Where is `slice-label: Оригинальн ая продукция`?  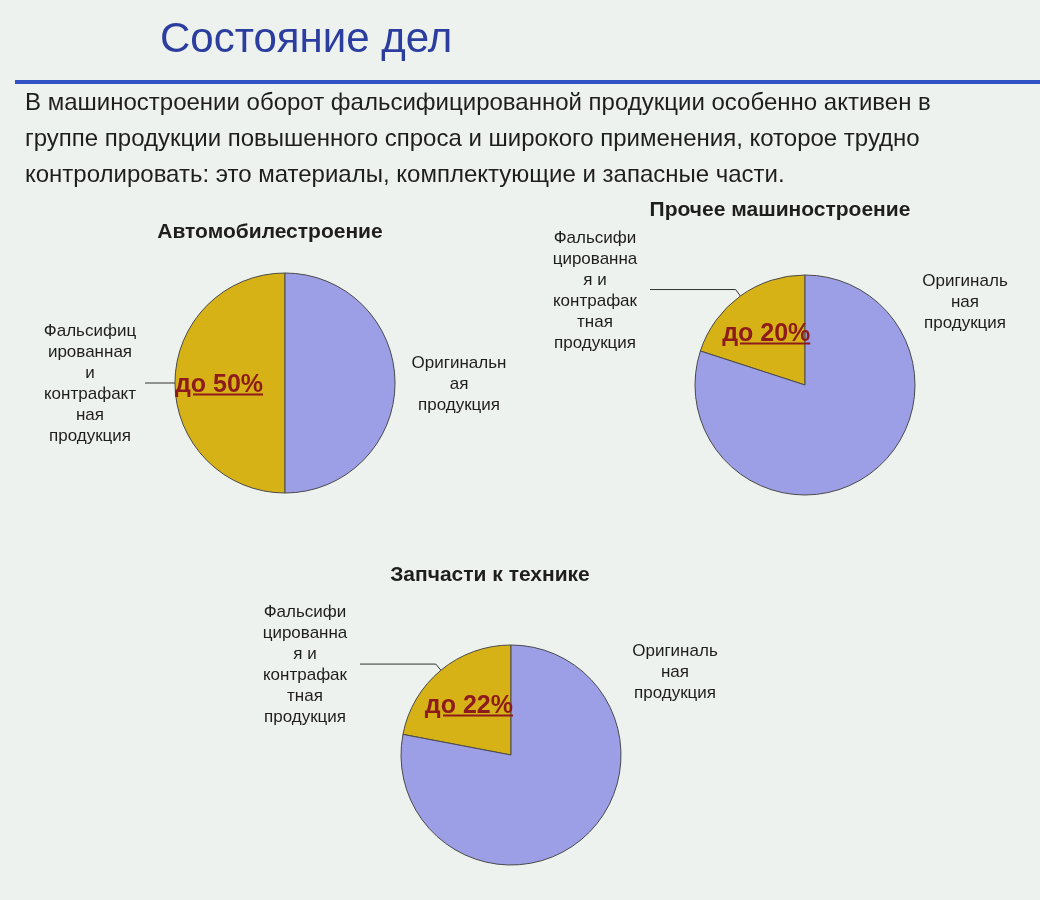 slice-label: Оригинальн ая продукция is located at coordinates (459, 383).